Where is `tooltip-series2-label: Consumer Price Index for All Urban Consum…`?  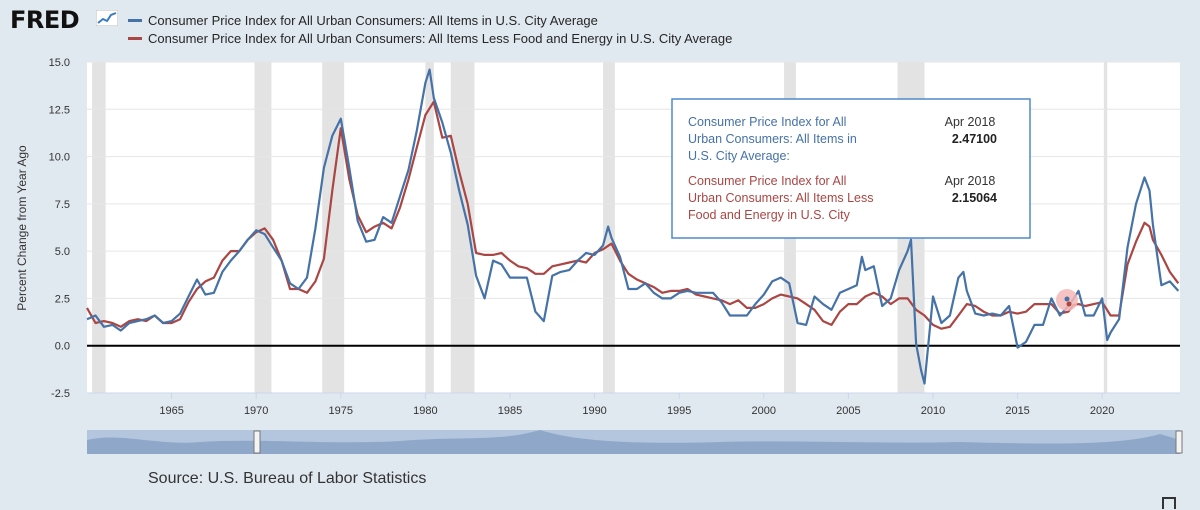
tooltip-series2-label: Consumer Price Index for All Urban Consum… is located at coordinates (781, 198).